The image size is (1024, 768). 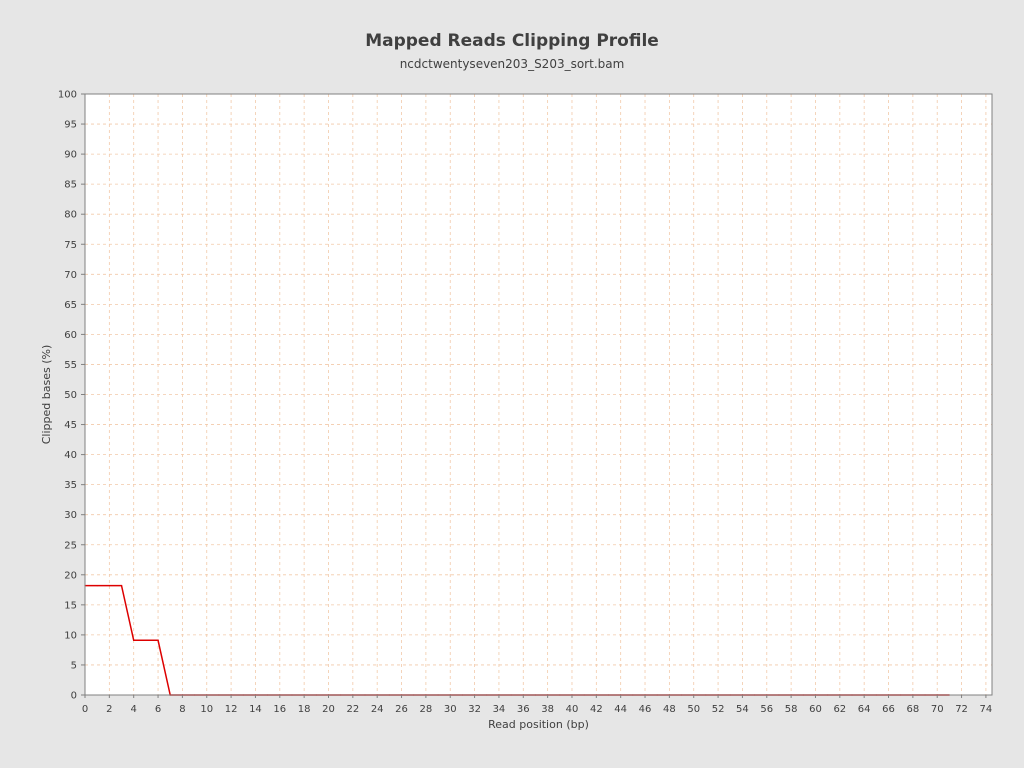 What do you see at coordinates (74, 696) in the screenshot?
I see `y-tick-label: 0` at bounding box center [74, 696].